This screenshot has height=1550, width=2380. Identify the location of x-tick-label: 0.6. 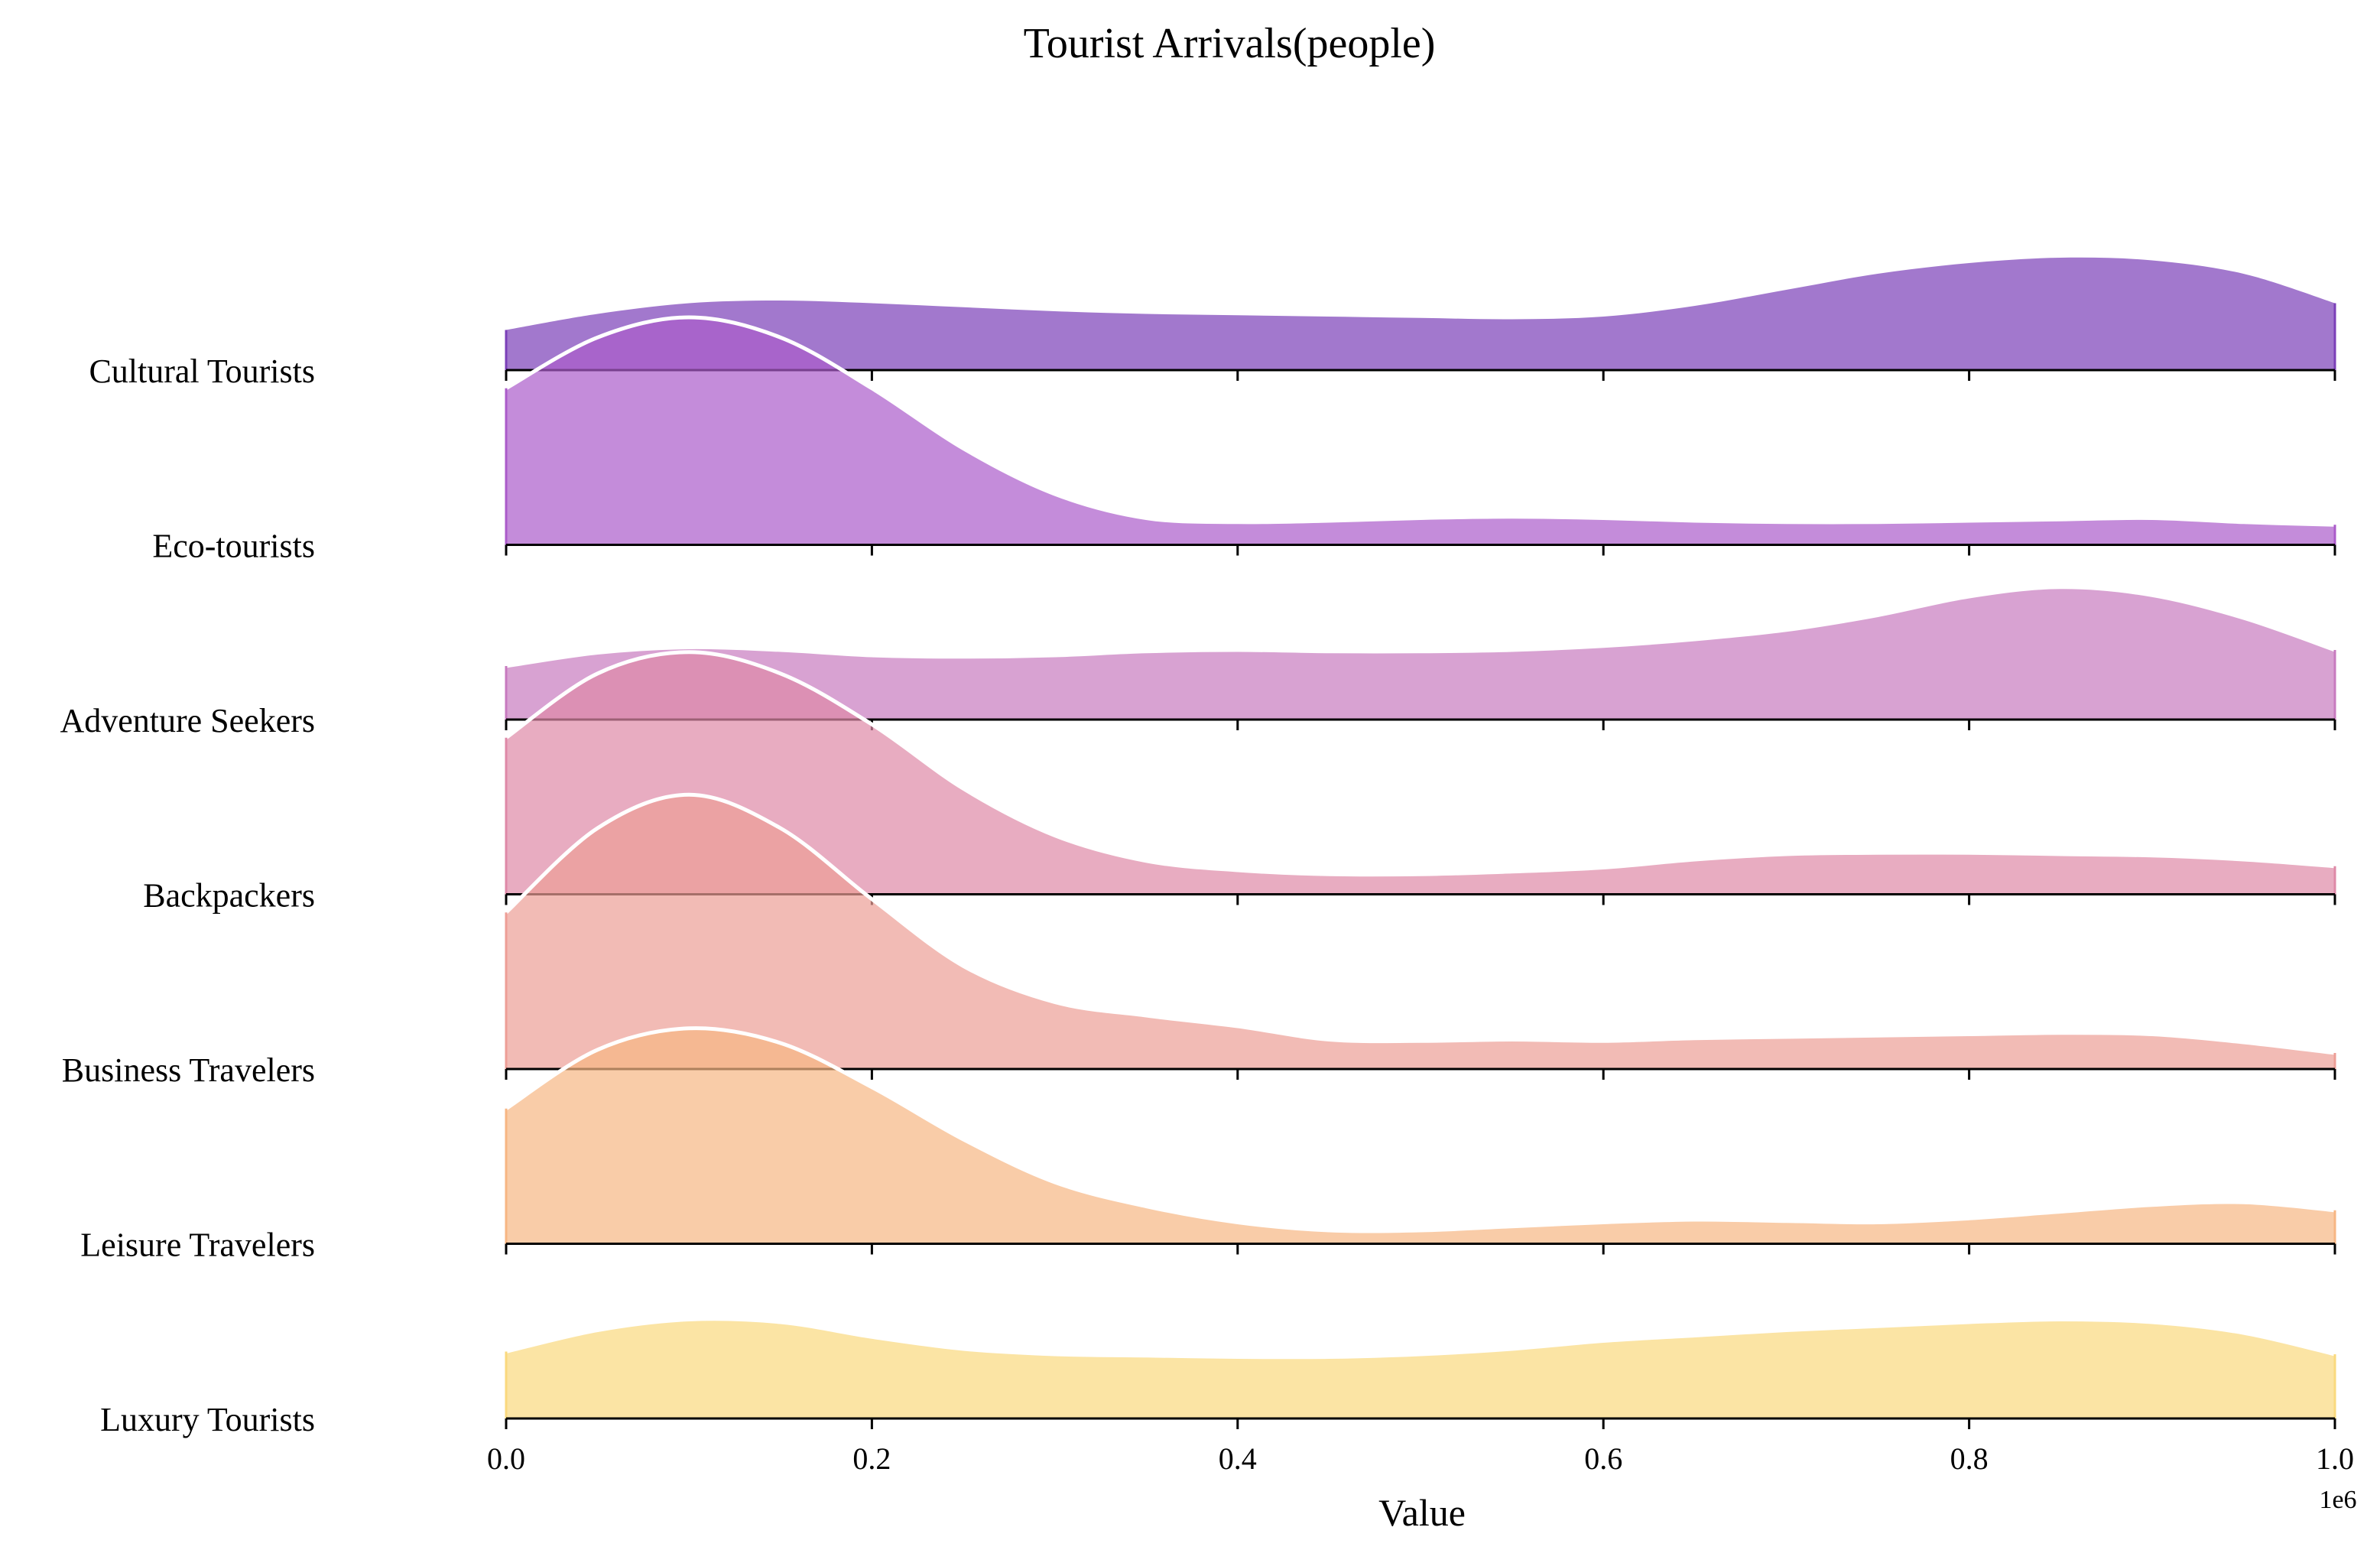
(1603, 1459).